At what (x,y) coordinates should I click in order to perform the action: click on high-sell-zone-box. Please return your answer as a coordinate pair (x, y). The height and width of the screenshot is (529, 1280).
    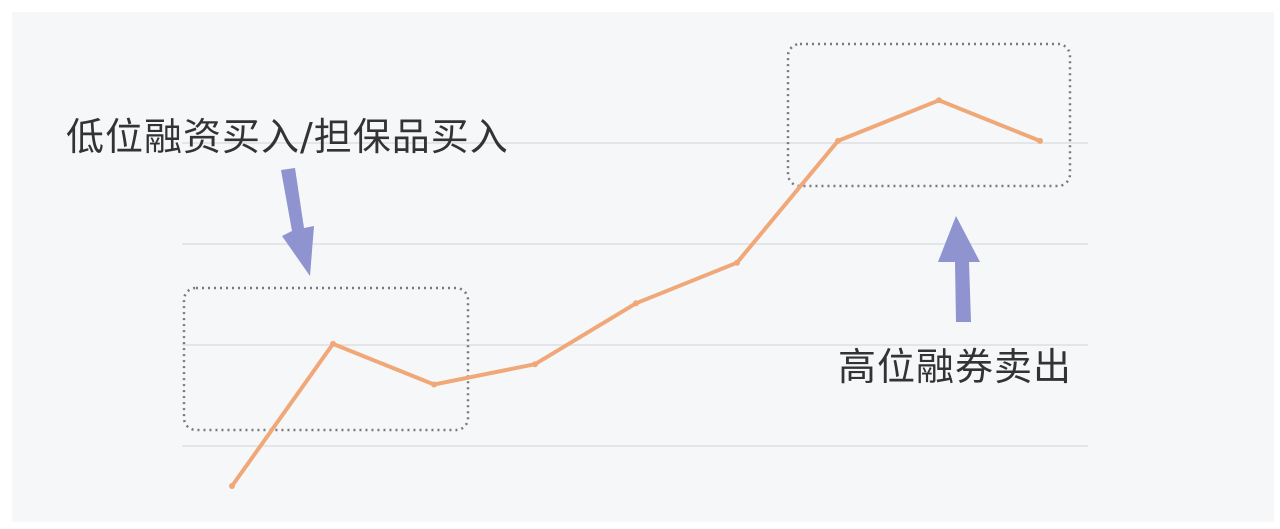
    Looking at the image, I should click on (929, 115).